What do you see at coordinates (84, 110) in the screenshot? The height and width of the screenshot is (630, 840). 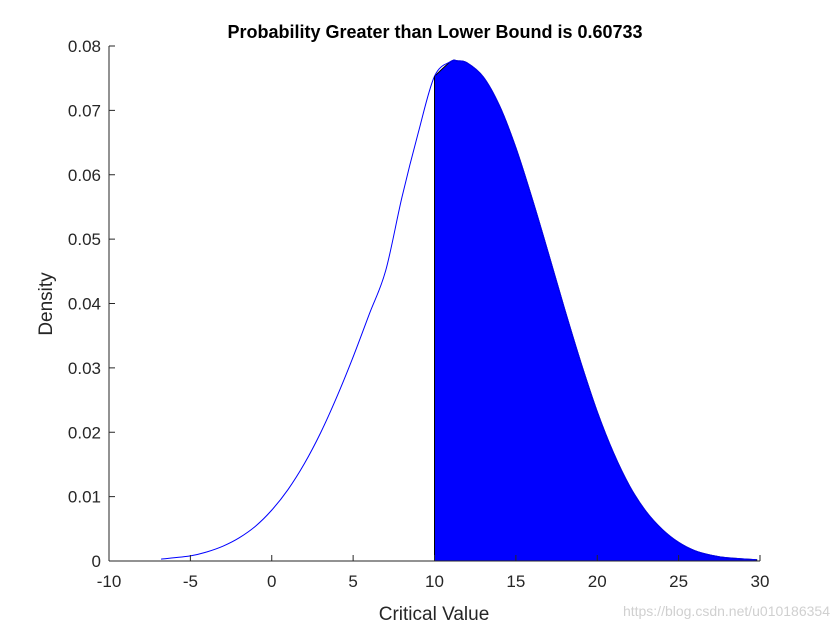 I see `y-tick-label: 0.07` at bounding box center [84, 110].